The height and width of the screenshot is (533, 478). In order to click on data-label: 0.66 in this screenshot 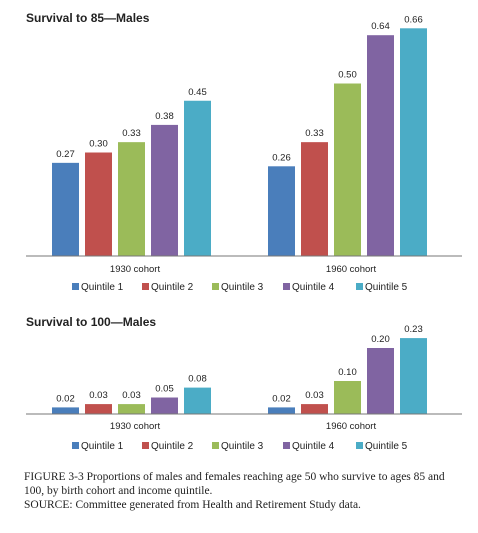, I will do `click(413, 19)`.